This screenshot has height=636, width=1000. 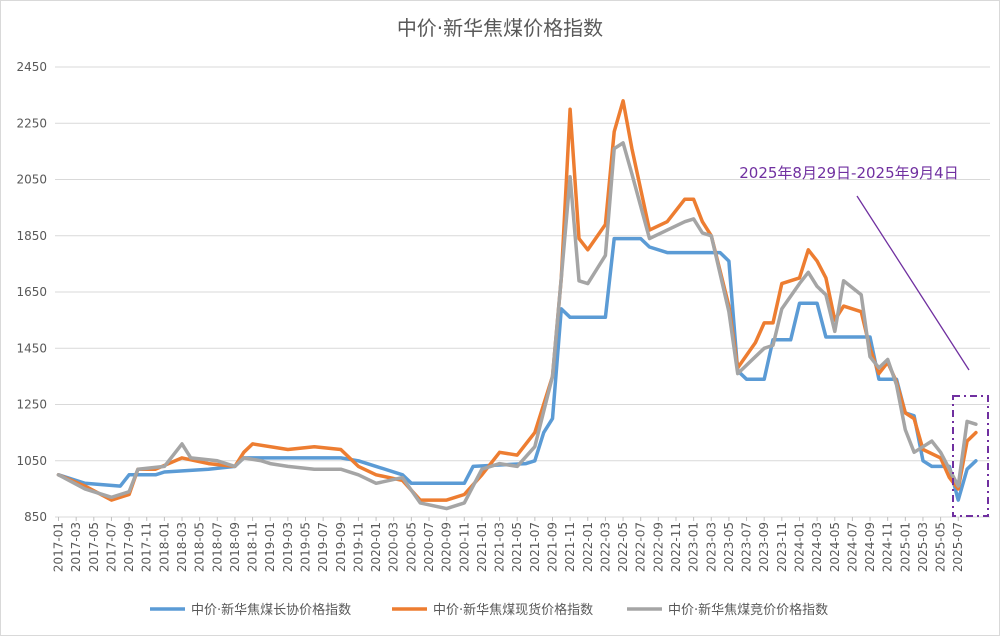 What do you see at coordinates (235, 547) in the screenshot?
I see `x-tick-label: 2018-09` at bounding box center [235, 547].